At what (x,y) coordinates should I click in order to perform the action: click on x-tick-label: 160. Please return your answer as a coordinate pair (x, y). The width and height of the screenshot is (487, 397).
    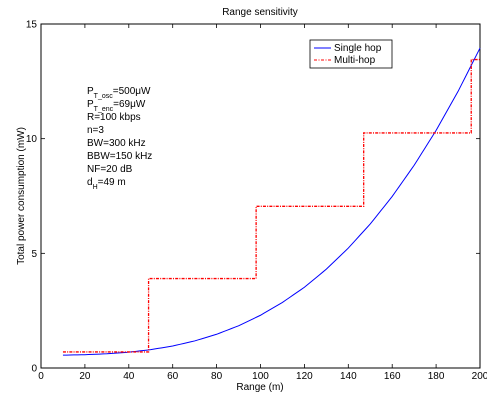
    Looking at the image, I should click on (392, 376).